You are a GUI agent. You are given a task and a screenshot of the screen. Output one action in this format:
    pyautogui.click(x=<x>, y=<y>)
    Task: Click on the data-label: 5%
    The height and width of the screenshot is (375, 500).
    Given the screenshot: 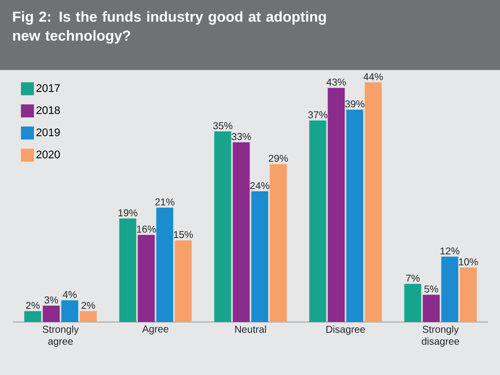 What is the action you would take?
    pyautogui.click(x=431, y=289)
    